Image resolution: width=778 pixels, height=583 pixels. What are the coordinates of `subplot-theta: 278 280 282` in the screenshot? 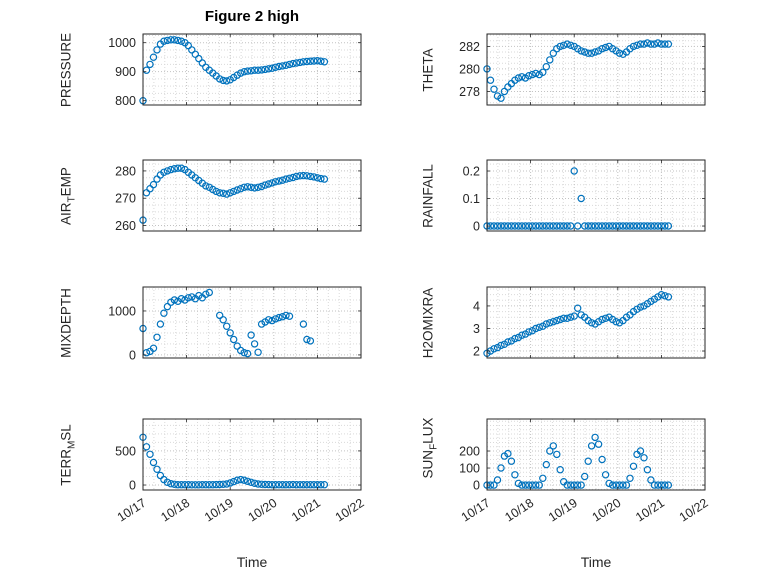 It's located at (582, 69).